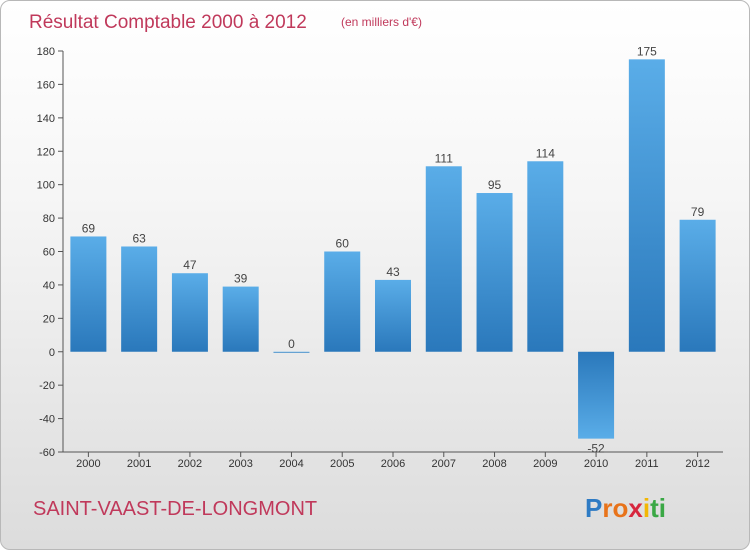 The width and height of the screenshot is (750, 550). I want to click on y-tick-label: 180, so click(46, 52).